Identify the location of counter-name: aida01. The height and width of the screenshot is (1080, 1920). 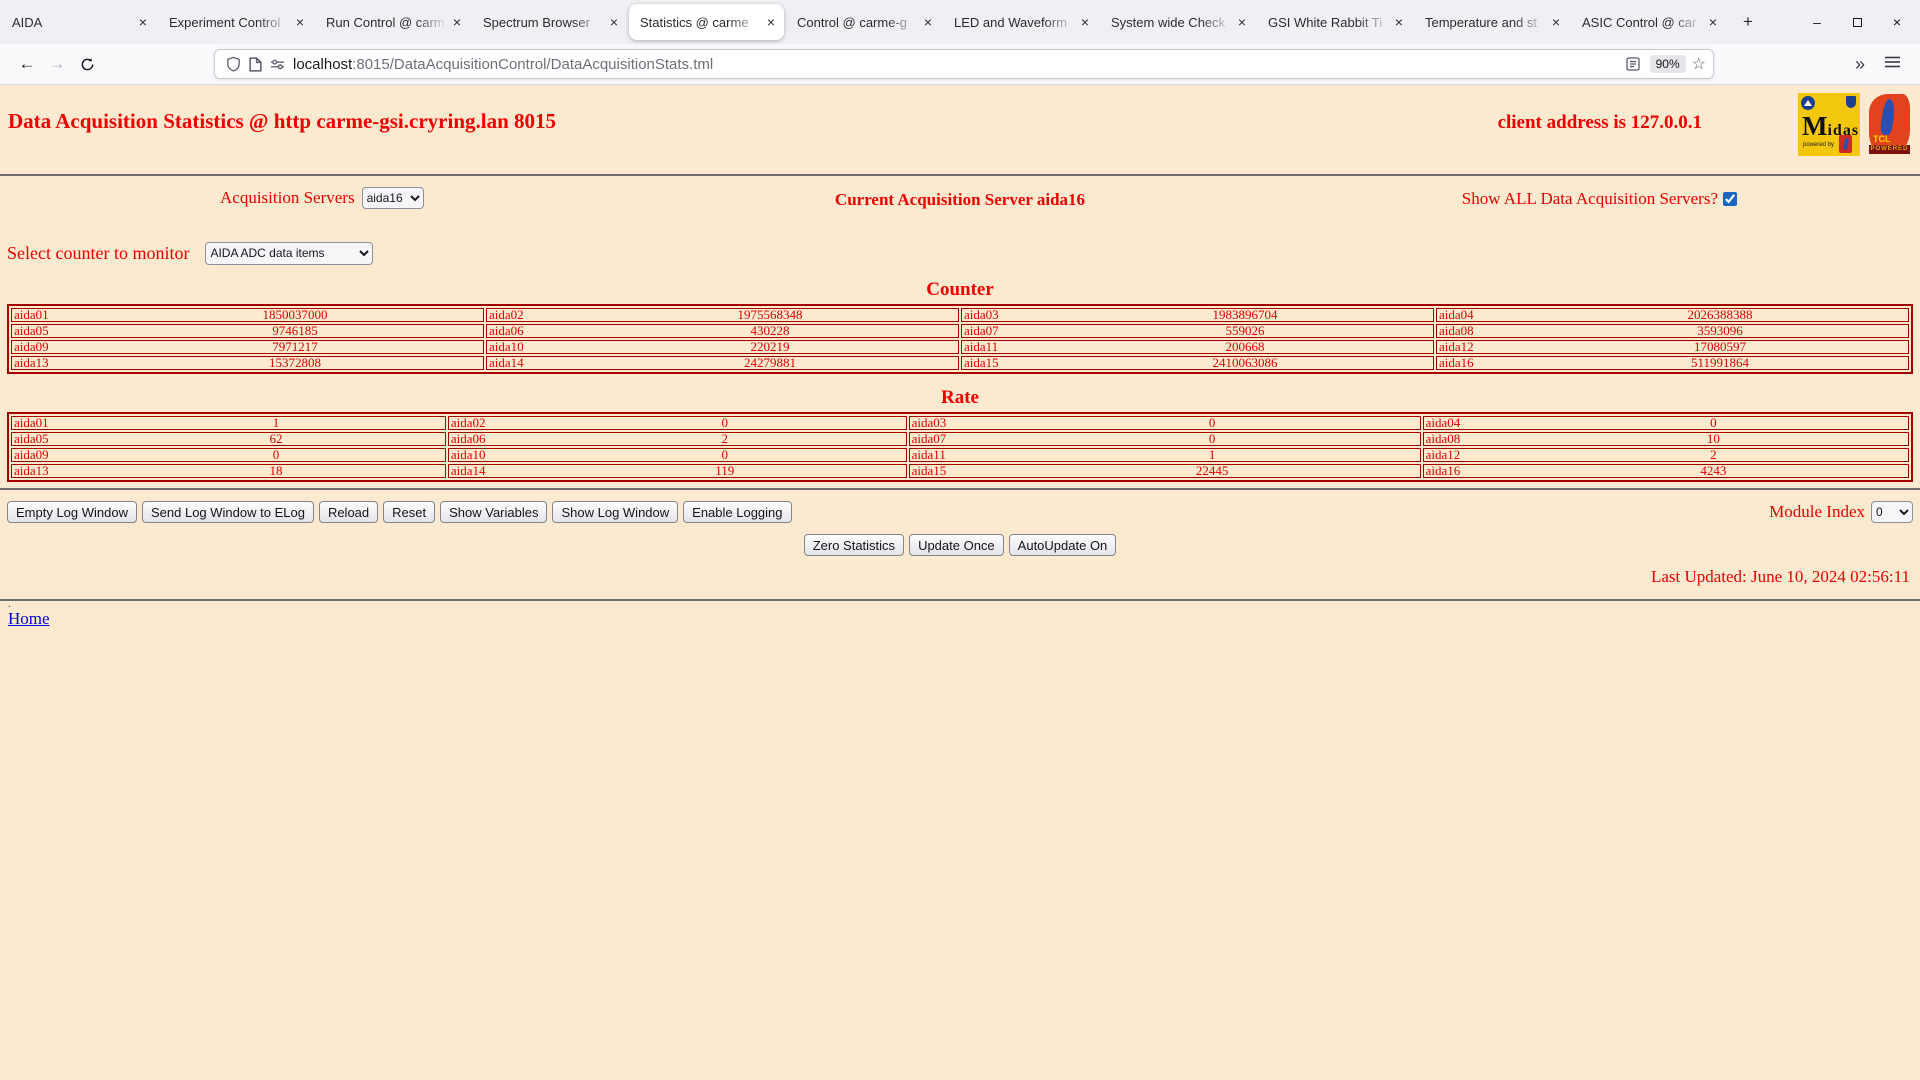
(31, 314).